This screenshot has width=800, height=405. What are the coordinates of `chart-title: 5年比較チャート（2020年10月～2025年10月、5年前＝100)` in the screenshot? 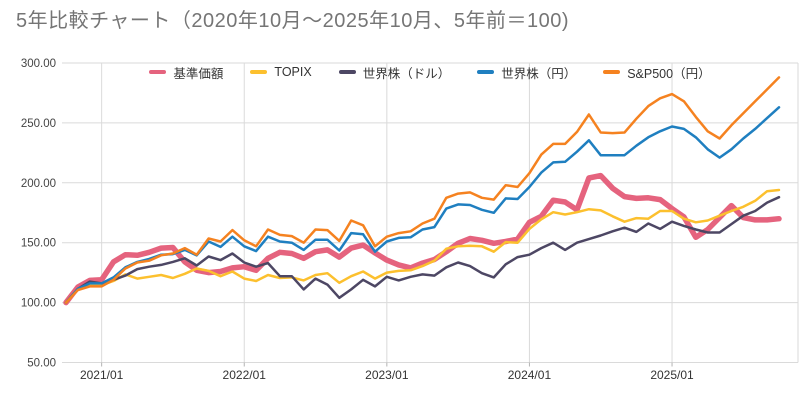 It's located at (293, 21).